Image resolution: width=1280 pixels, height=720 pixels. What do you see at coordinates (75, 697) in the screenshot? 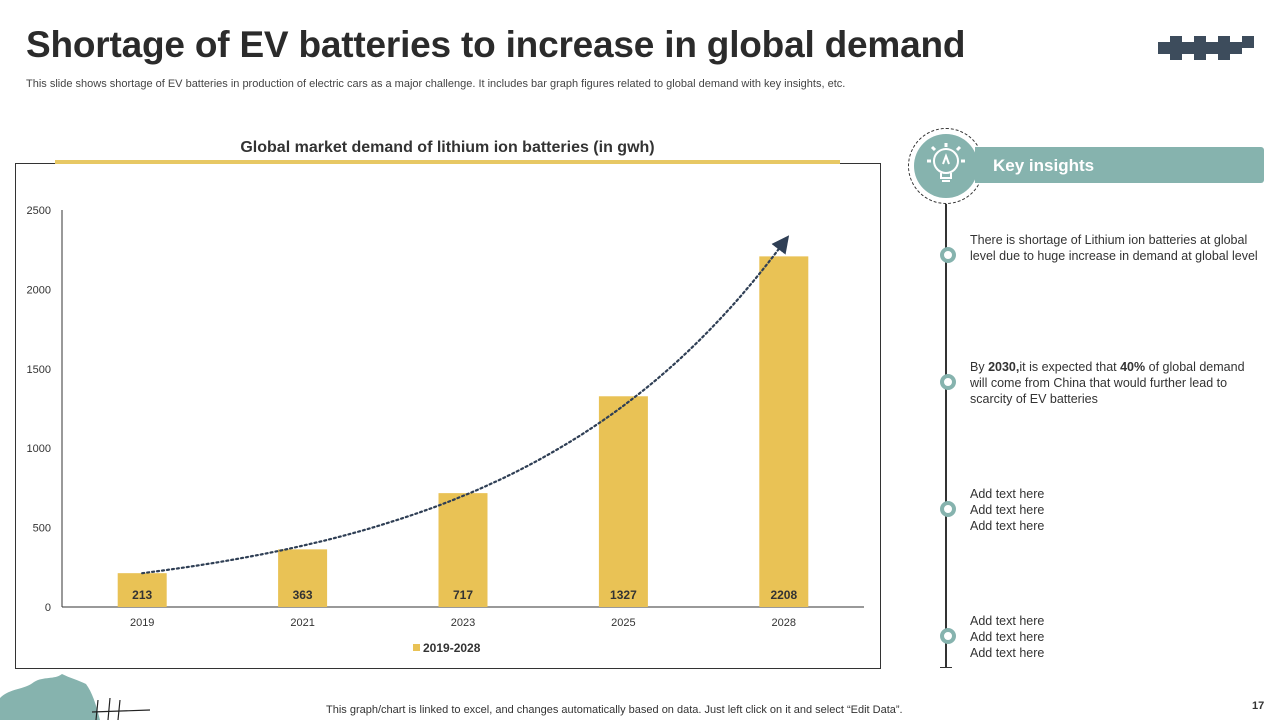
I see `paint-splash-decoration` at bounding box center [75, 697].